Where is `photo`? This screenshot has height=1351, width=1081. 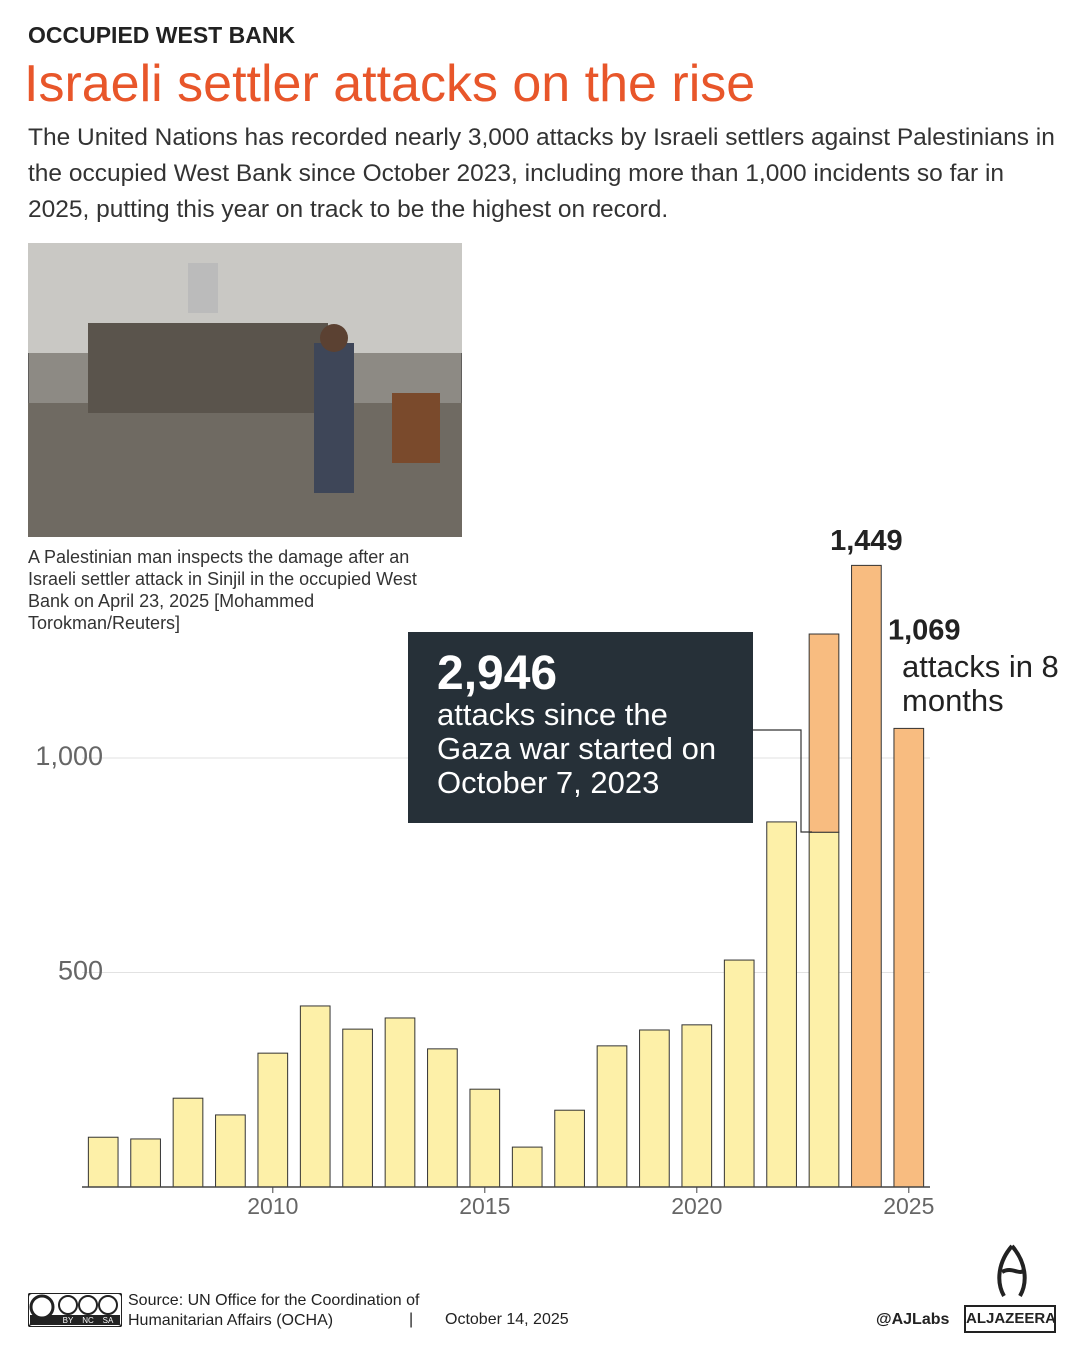
photo is located at coordinates (245, 390).